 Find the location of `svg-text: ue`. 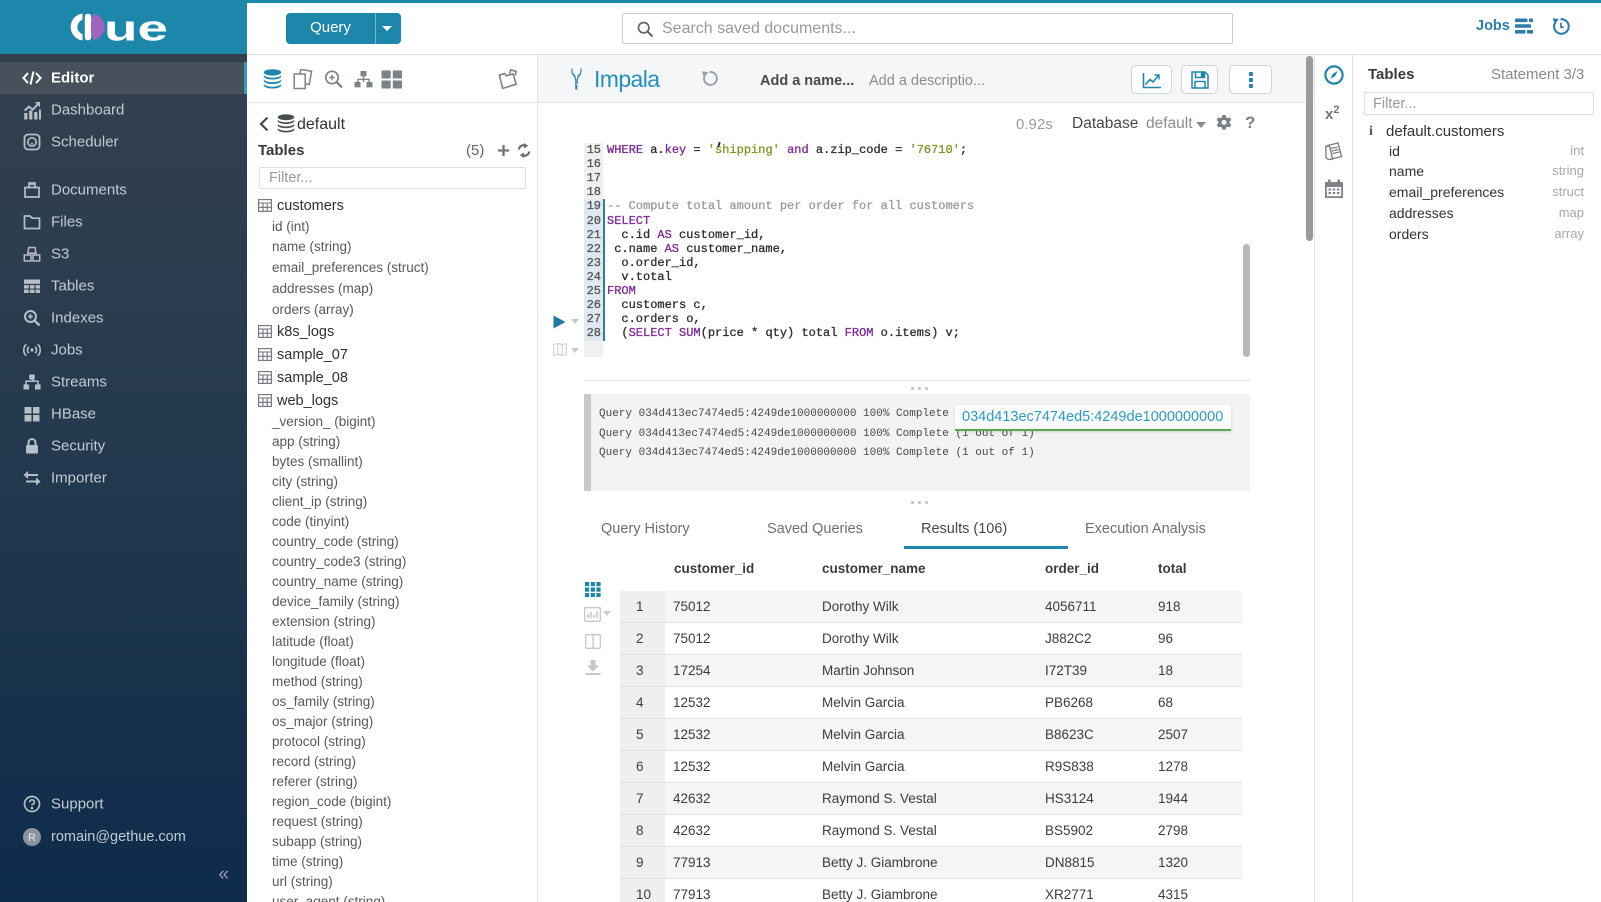

svg-text: ue is located at coordinates (136, 28).